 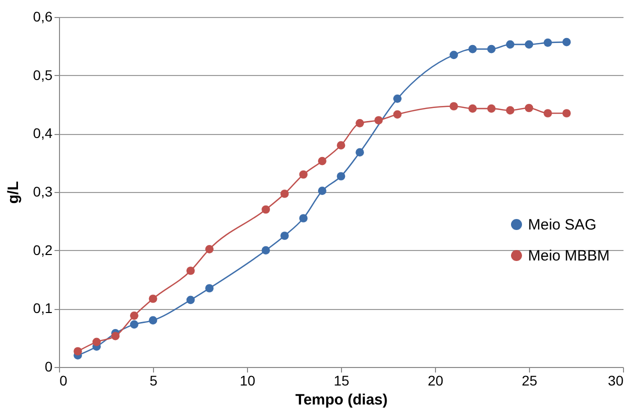 What do you see at coordinates (342, 380) in the screenshot?
I see `x-tick-label: 15` at bounding box center [342, 380].